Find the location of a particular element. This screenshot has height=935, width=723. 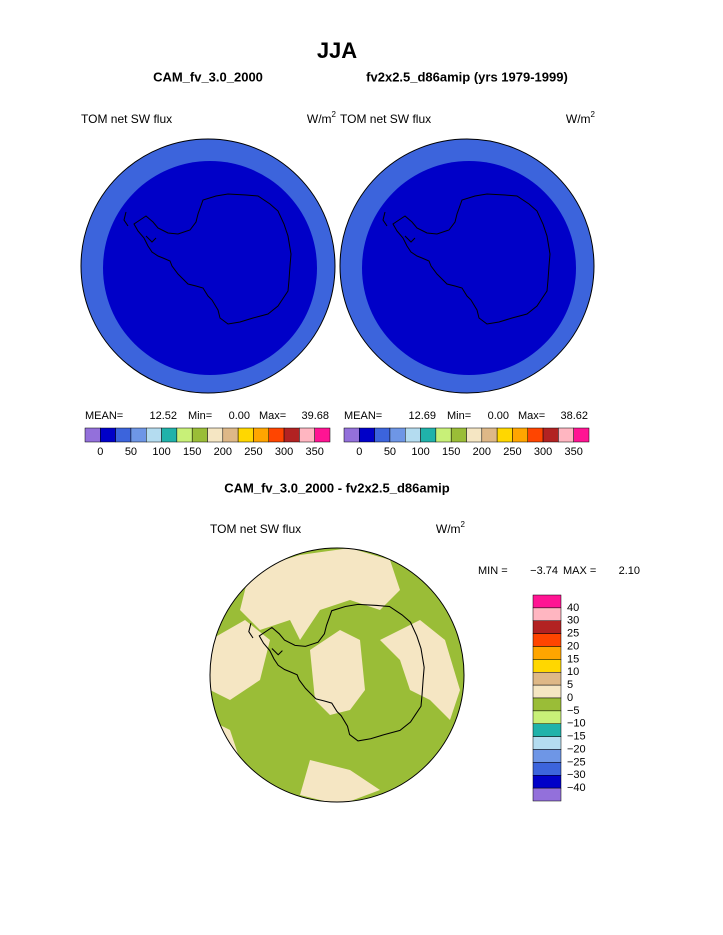

colorbar-label: 15 is located at coordinates (573, 659).